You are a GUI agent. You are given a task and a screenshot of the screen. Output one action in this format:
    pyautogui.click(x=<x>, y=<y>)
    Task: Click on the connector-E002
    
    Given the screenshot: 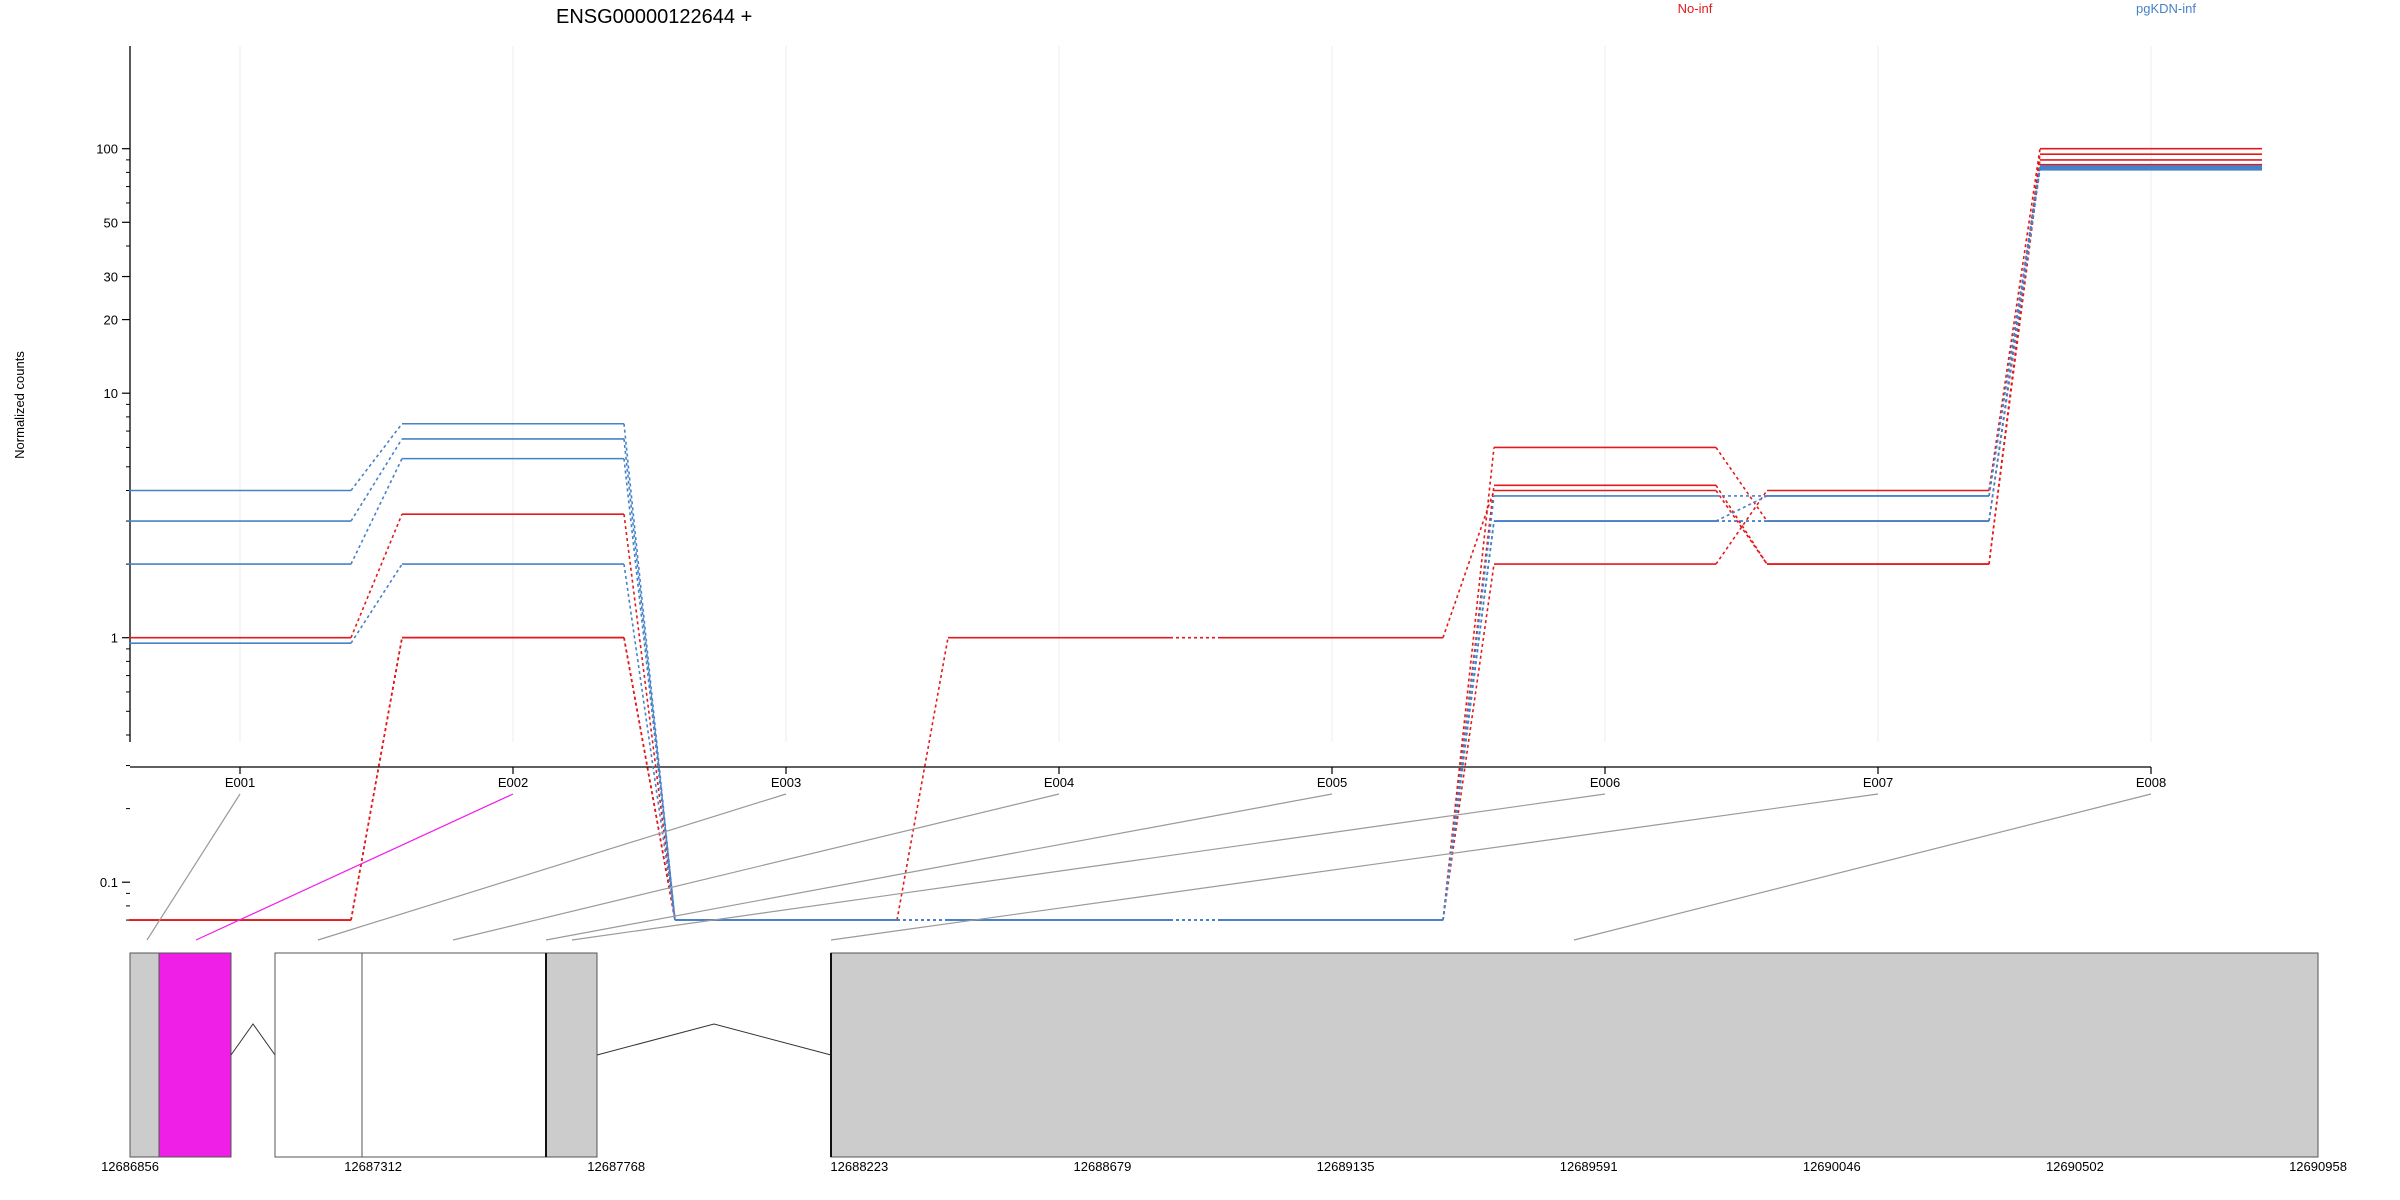 What is the action you would take?
    pyautogui.click(x=354, y=867)
    